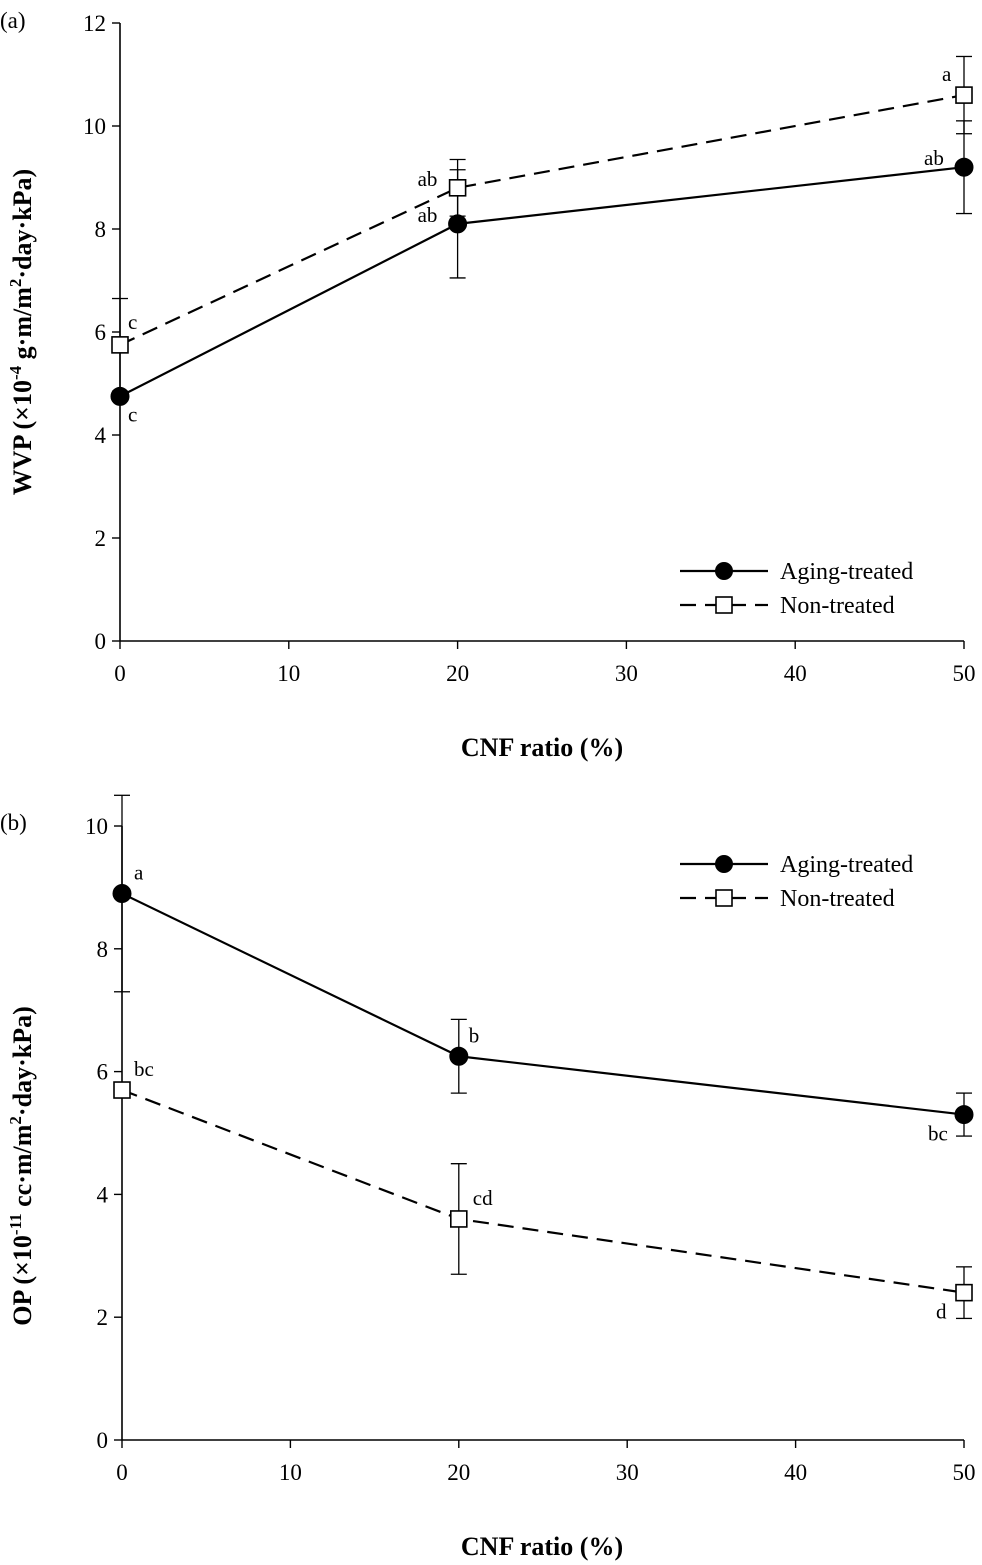  Describe the element at coordinates (21, 1166) in the screenshot. I see `panel-b-y-axis-title: OP (×10-11 cc·m/m2·day·kPa)` at that location.